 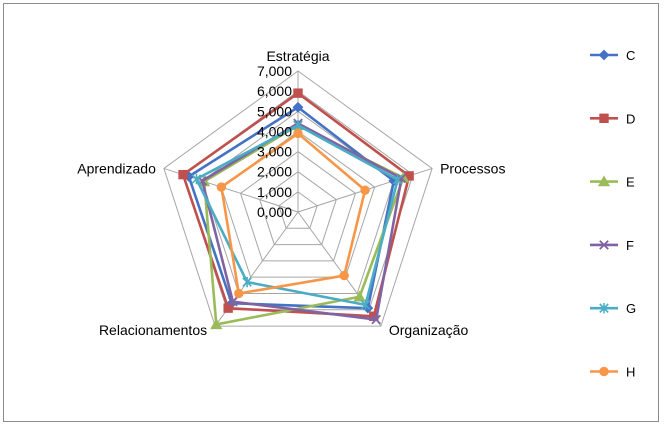 I want to click on legend-label: G, so click(x=631, y=308).